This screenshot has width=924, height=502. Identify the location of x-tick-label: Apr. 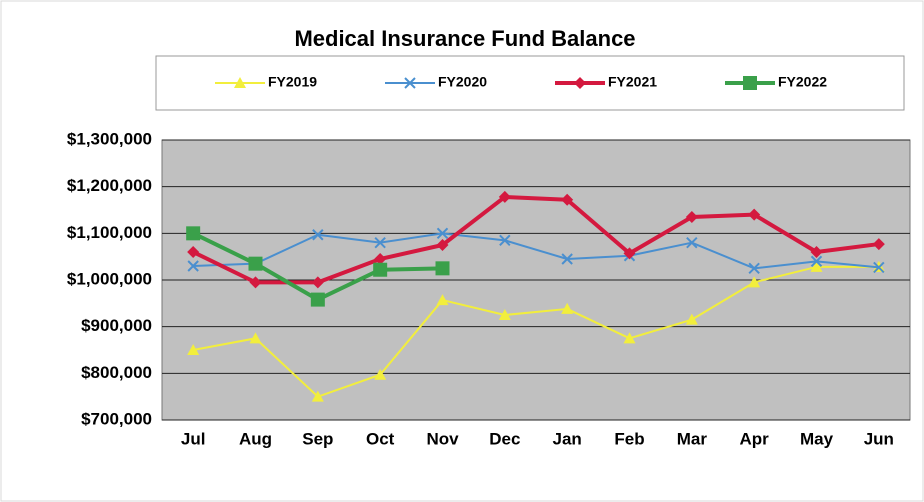
(755, 438).